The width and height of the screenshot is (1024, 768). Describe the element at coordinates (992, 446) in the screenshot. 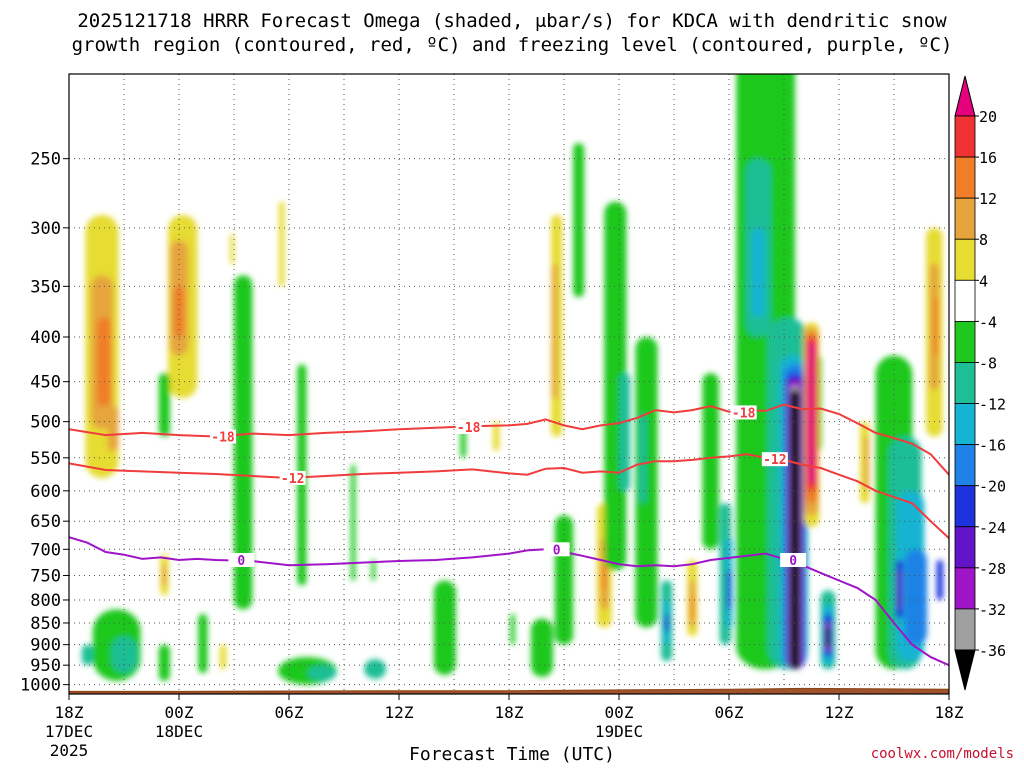

I see `colorbar-label-8: -16` at that location.